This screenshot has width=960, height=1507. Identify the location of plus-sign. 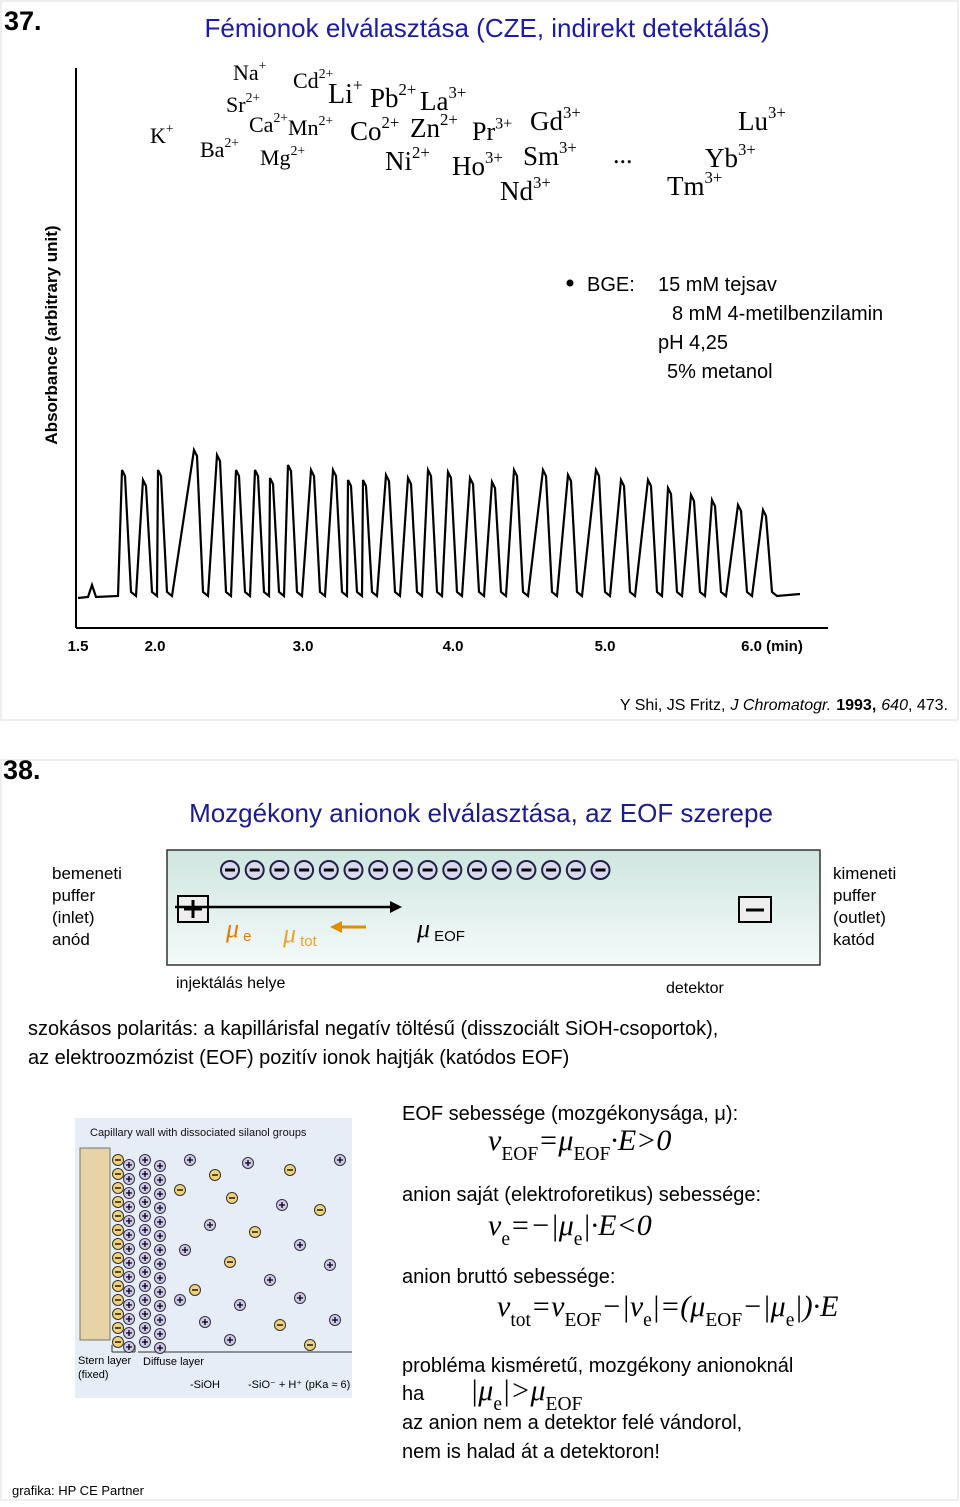
(193, 909).